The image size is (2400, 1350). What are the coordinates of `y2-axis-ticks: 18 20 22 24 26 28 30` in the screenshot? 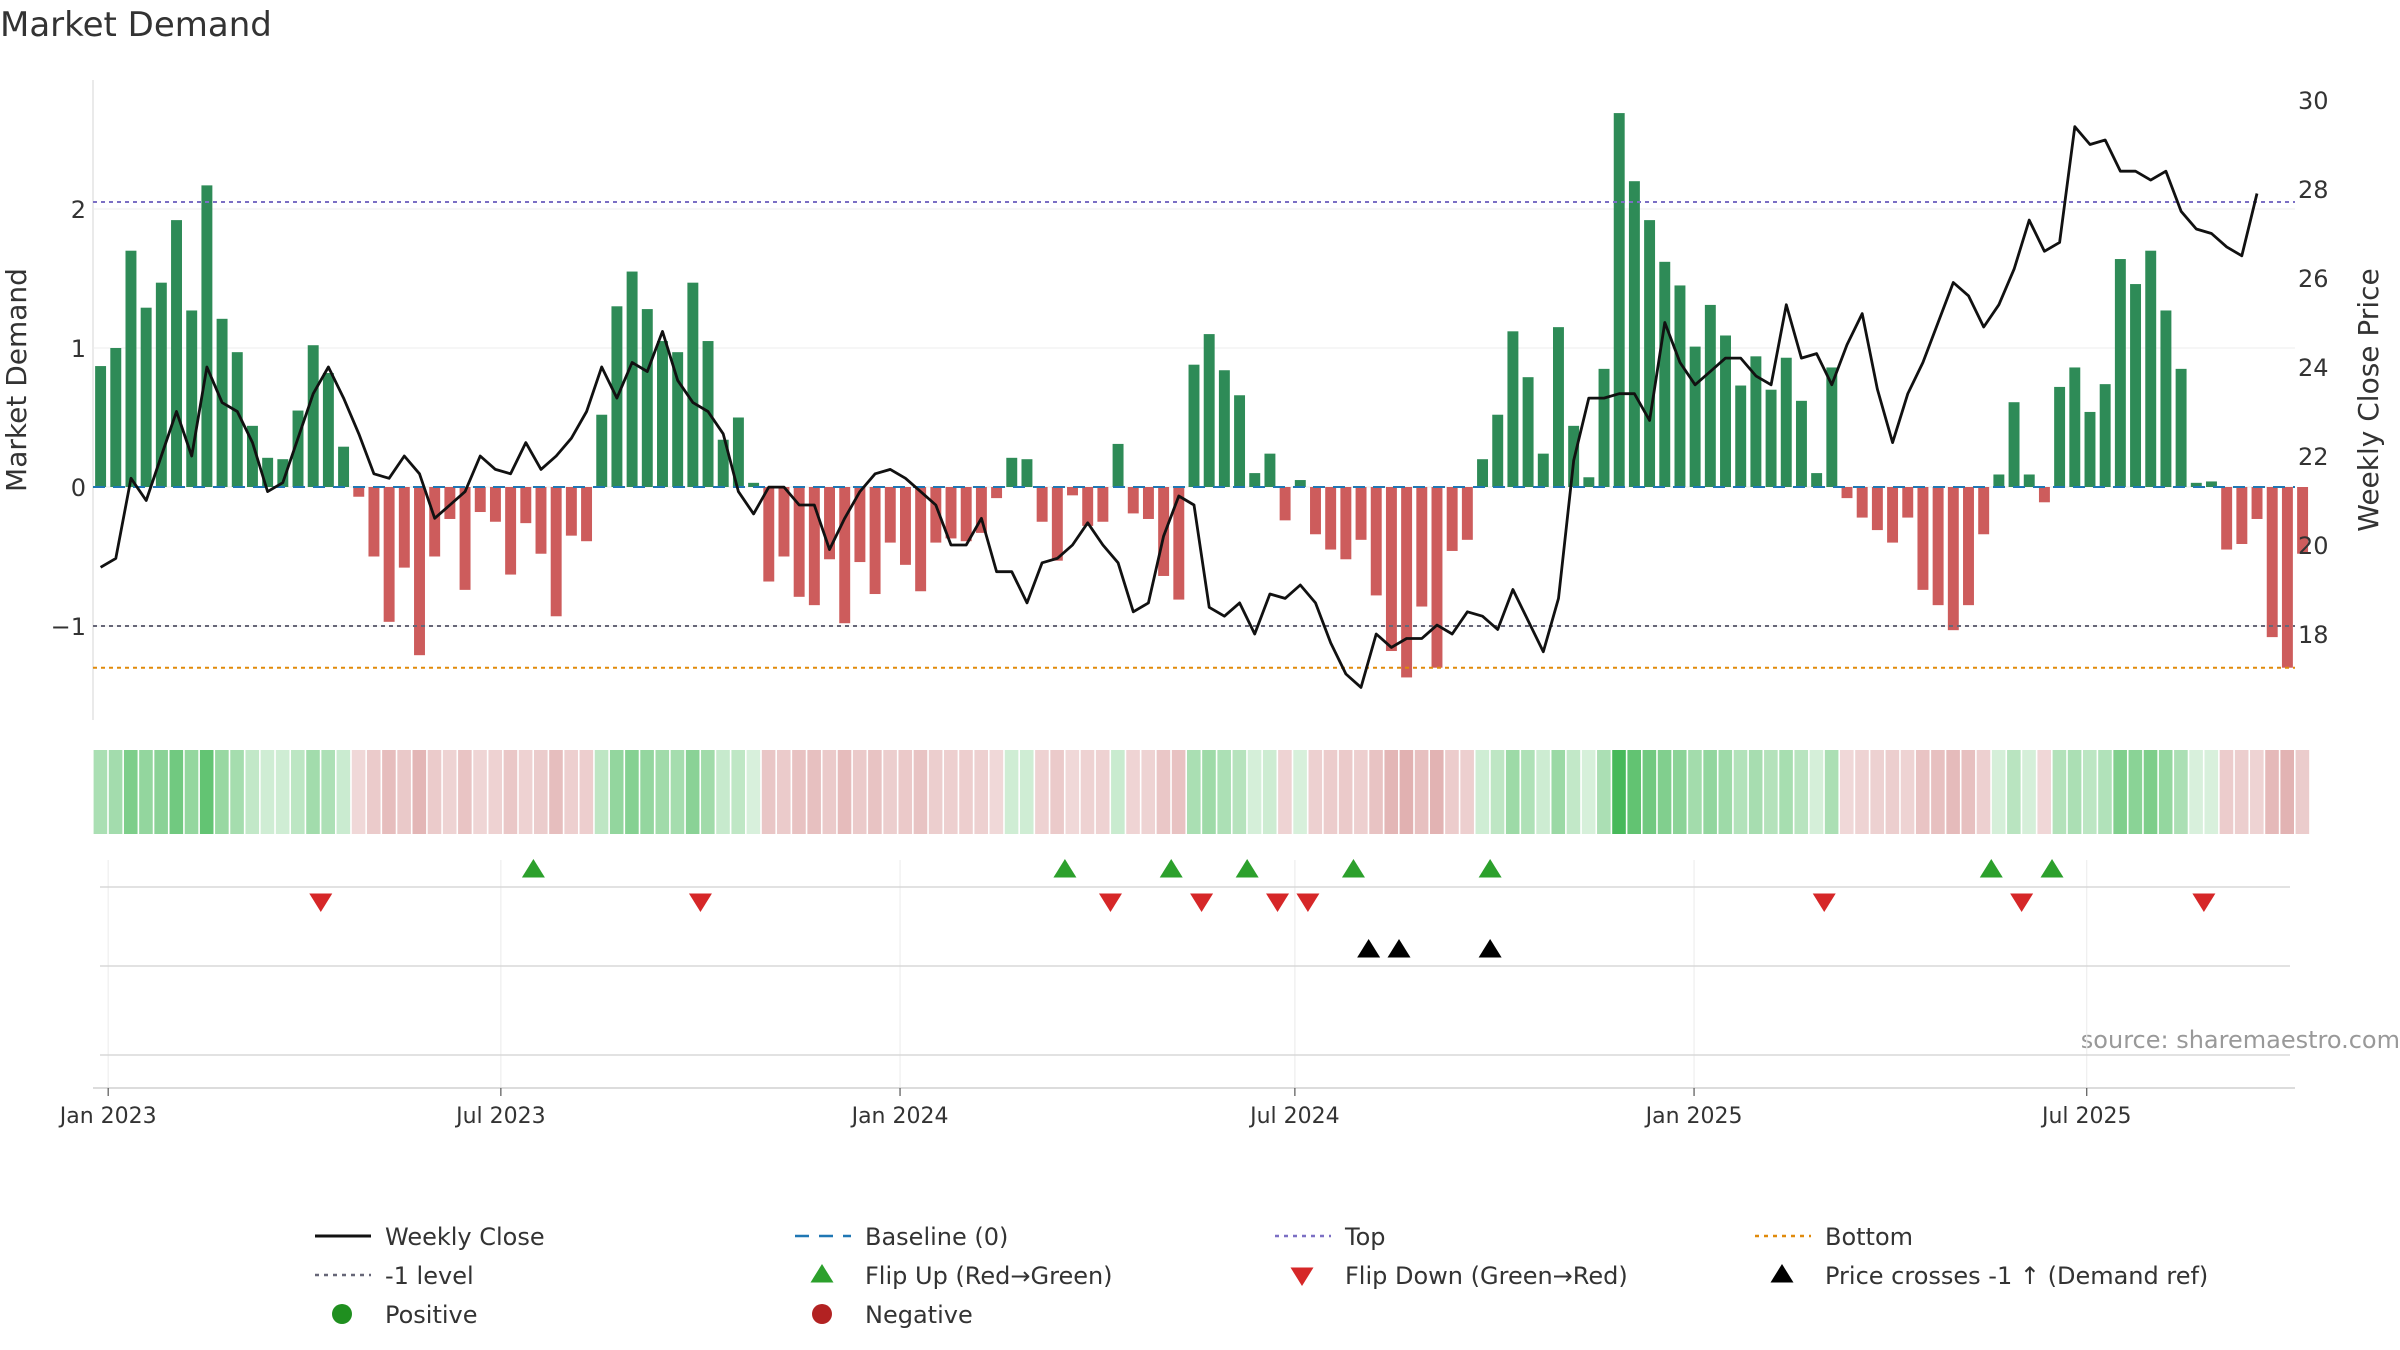 It's located at (2313, 368).